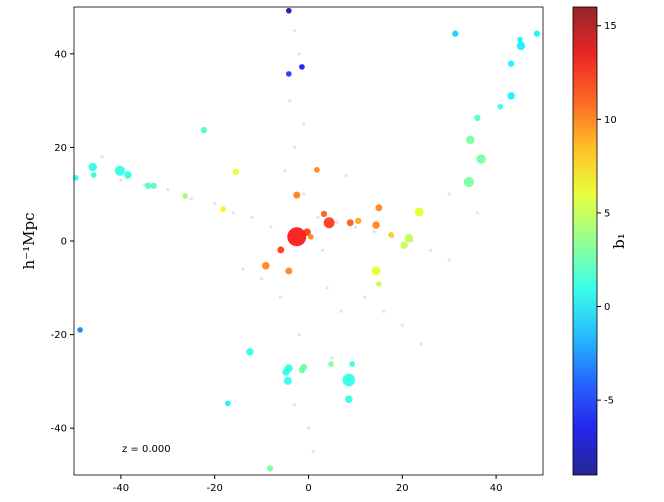 The height and width of the screenshot is (502, 664). I want to click on x-tick-label: 20, so click(402, 488).